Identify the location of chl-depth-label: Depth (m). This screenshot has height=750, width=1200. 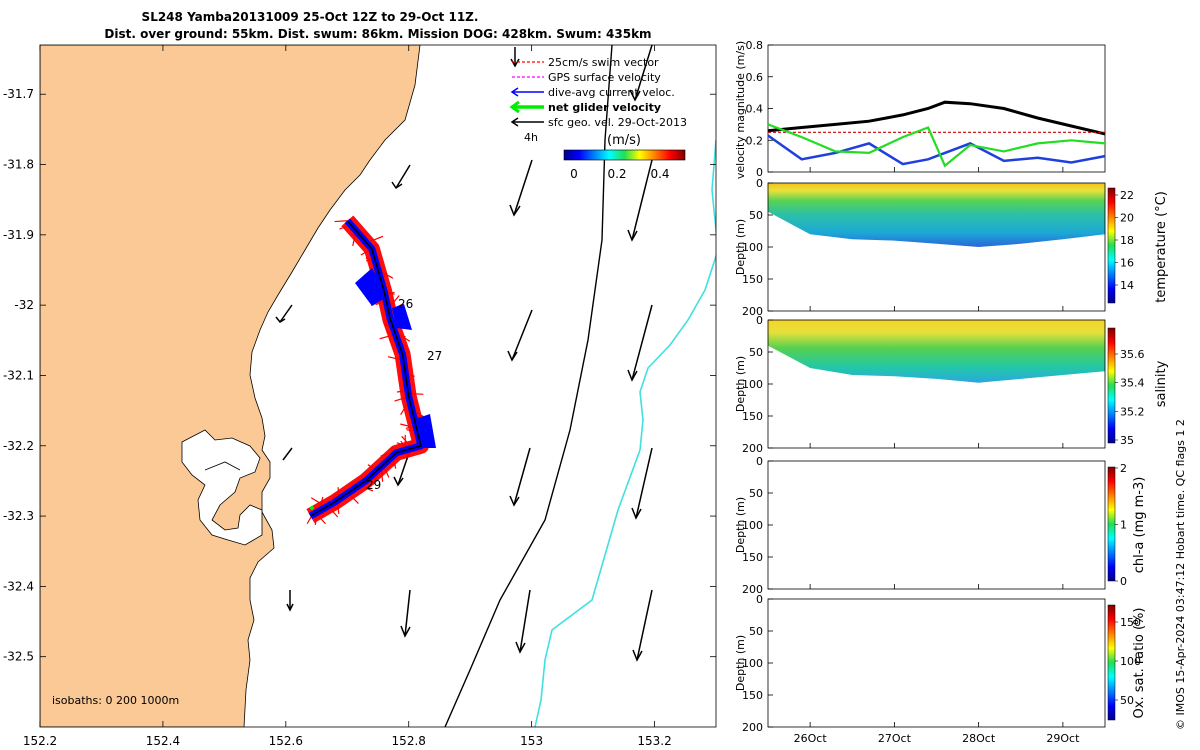
(740, 525).